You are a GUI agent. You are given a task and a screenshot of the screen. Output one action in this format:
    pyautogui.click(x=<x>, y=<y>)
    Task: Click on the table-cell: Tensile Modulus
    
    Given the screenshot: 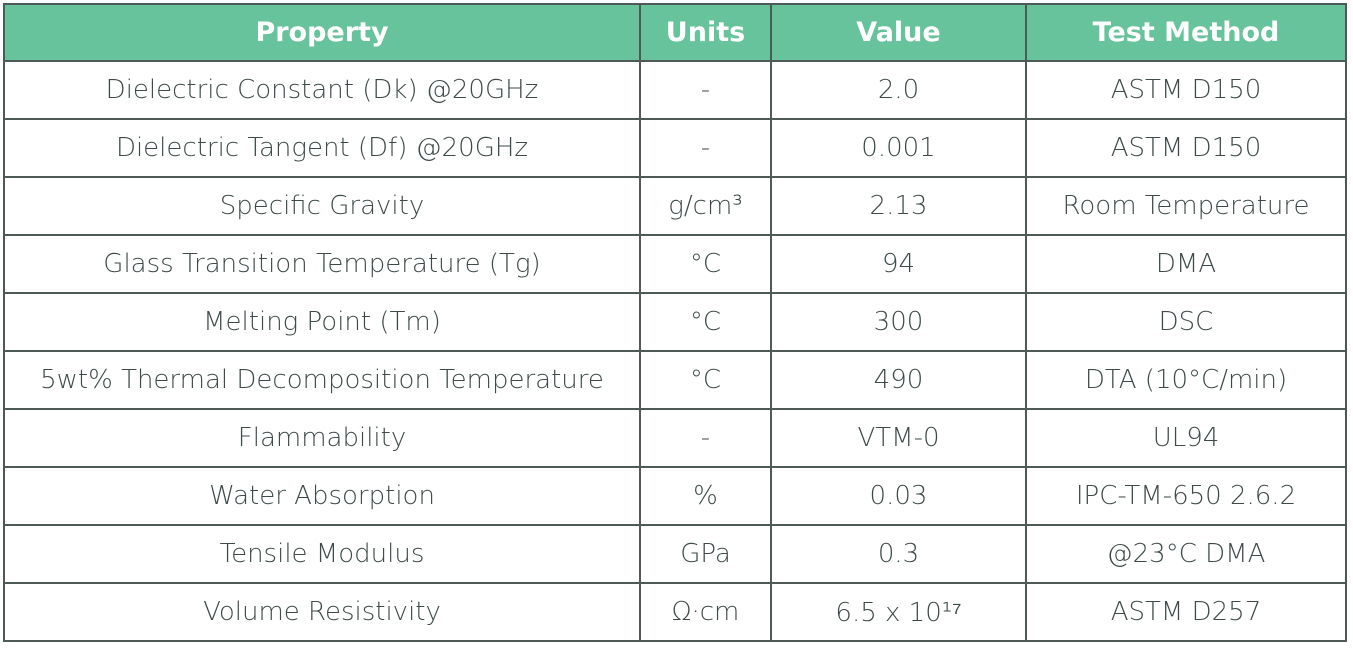 What is the action you would take?
    pyautogui.click(x=322, y=554)
    